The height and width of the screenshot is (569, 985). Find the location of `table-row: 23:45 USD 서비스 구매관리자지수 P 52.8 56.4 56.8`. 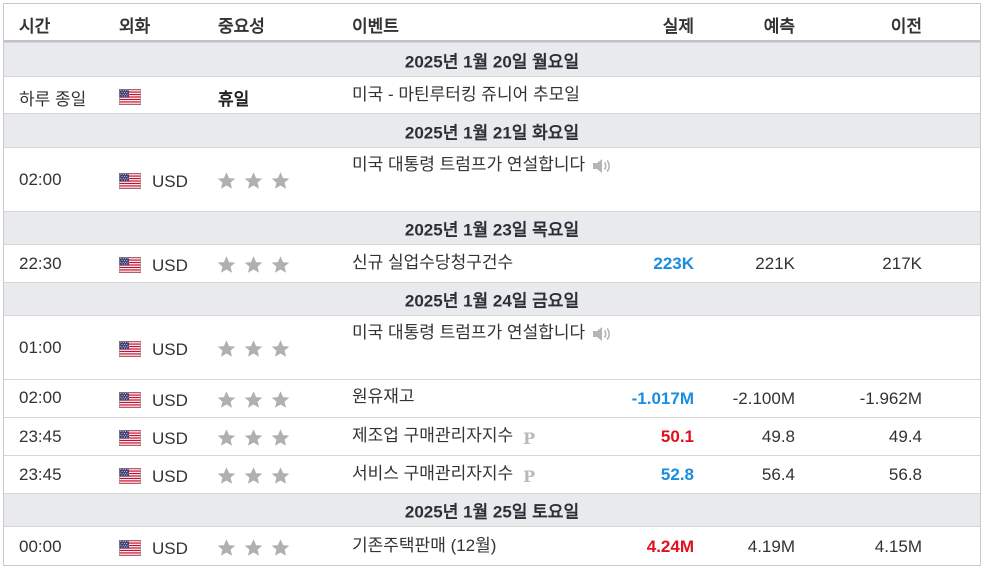

table-row: 23:45 USD 서비스 구매관리자지수 P 52.8 56.4 56.8 is located at coordinates (492, 474).